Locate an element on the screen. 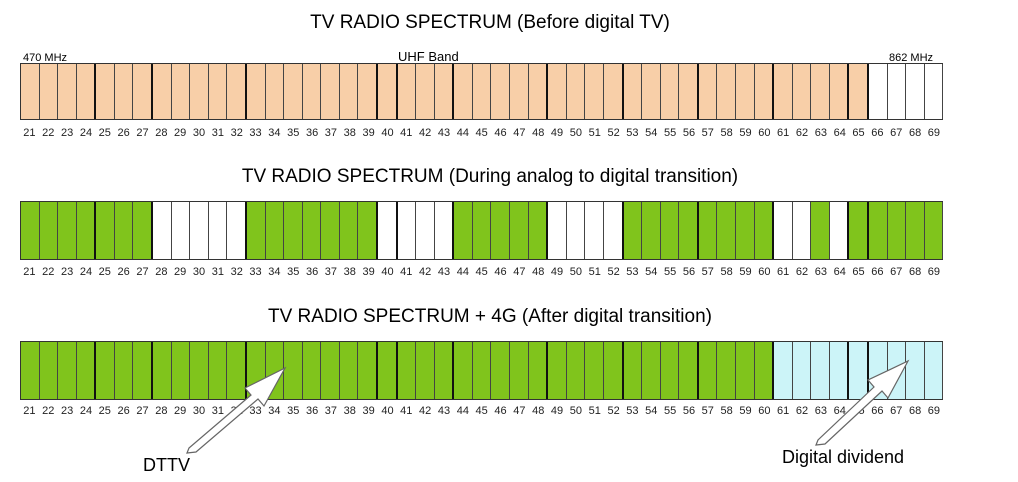  channel-67-free is located at coordinates (897, 91).